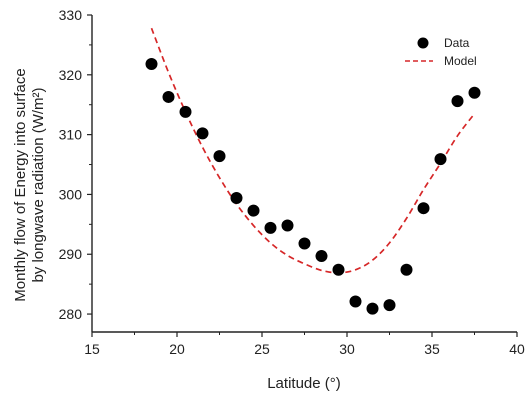 Image resolution: width=530 pixels, height=396 pixels. What do you see at coordinates (432, 349) in the screenshot?
I see `x-tick-label: 35` at bounding box center [432, 349].